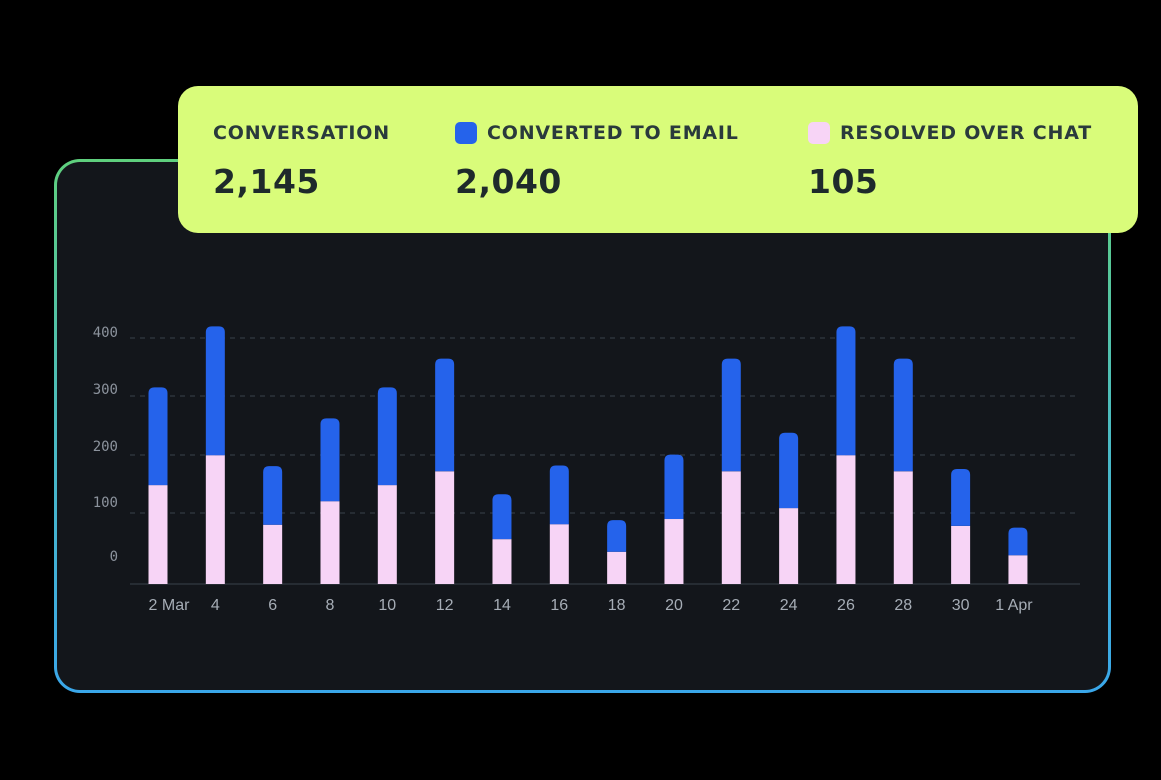 The height and width of the screenshot is (780, 1161). I want to click on stat-conversation-value: 2,145, so click(266, 181).